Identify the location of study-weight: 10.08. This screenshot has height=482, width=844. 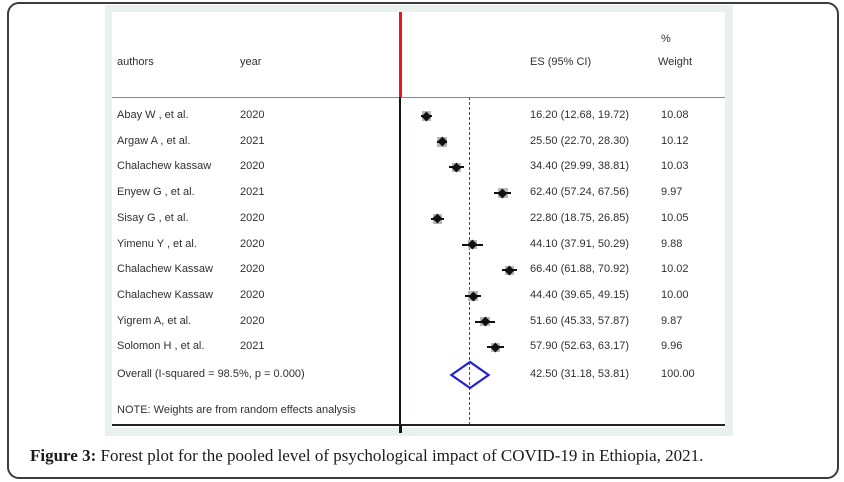
(675, 115).